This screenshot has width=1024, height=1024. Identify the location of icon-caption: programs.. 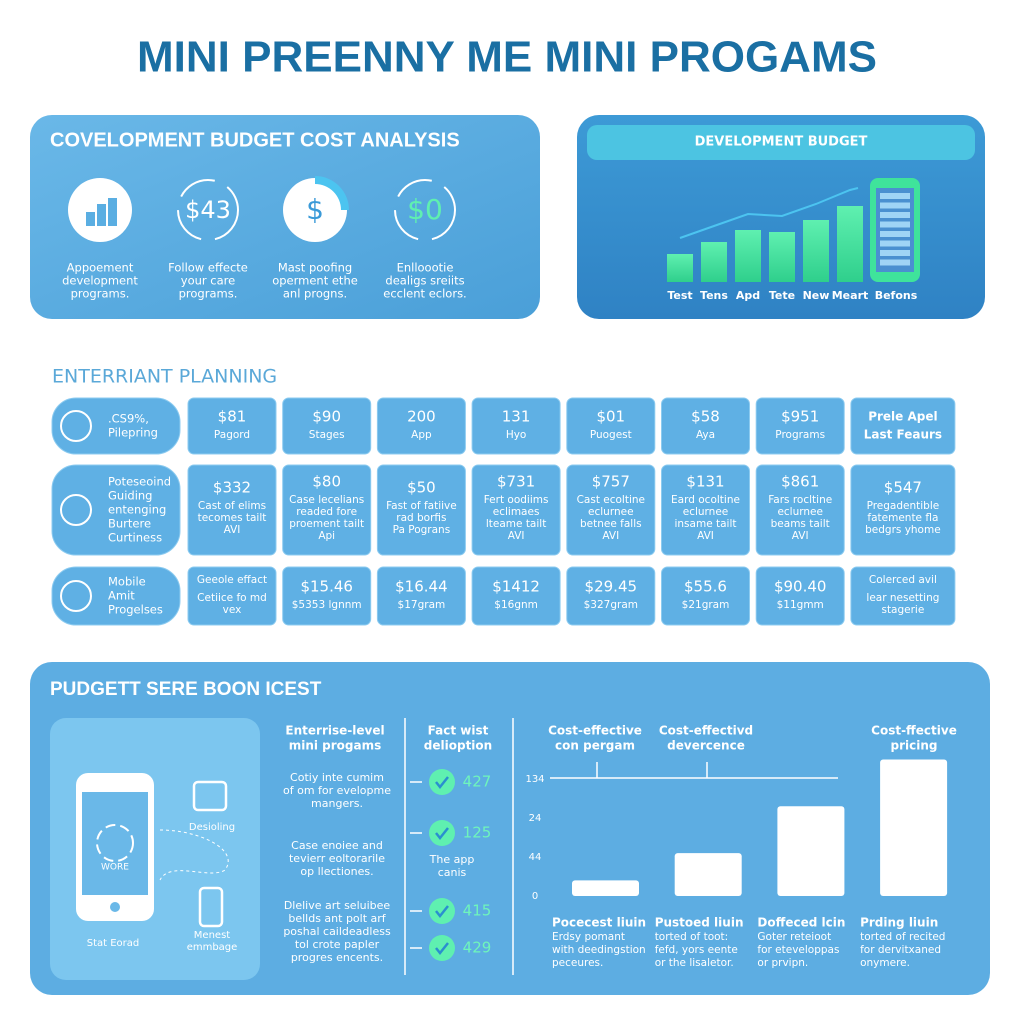
(100, 294).